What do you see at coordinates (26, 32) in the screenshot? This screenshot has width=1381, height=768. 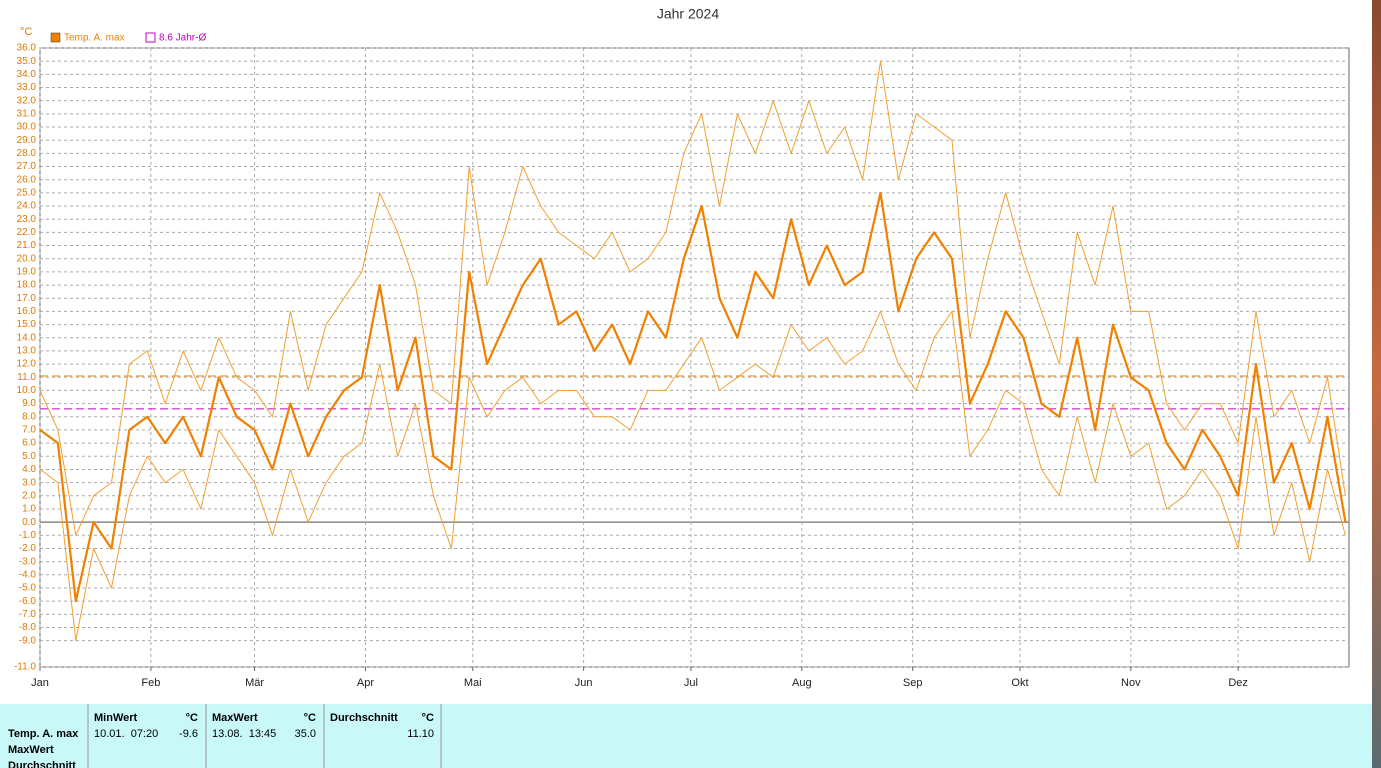 I see `y-unit: °C` at bounding box center [26, 32].